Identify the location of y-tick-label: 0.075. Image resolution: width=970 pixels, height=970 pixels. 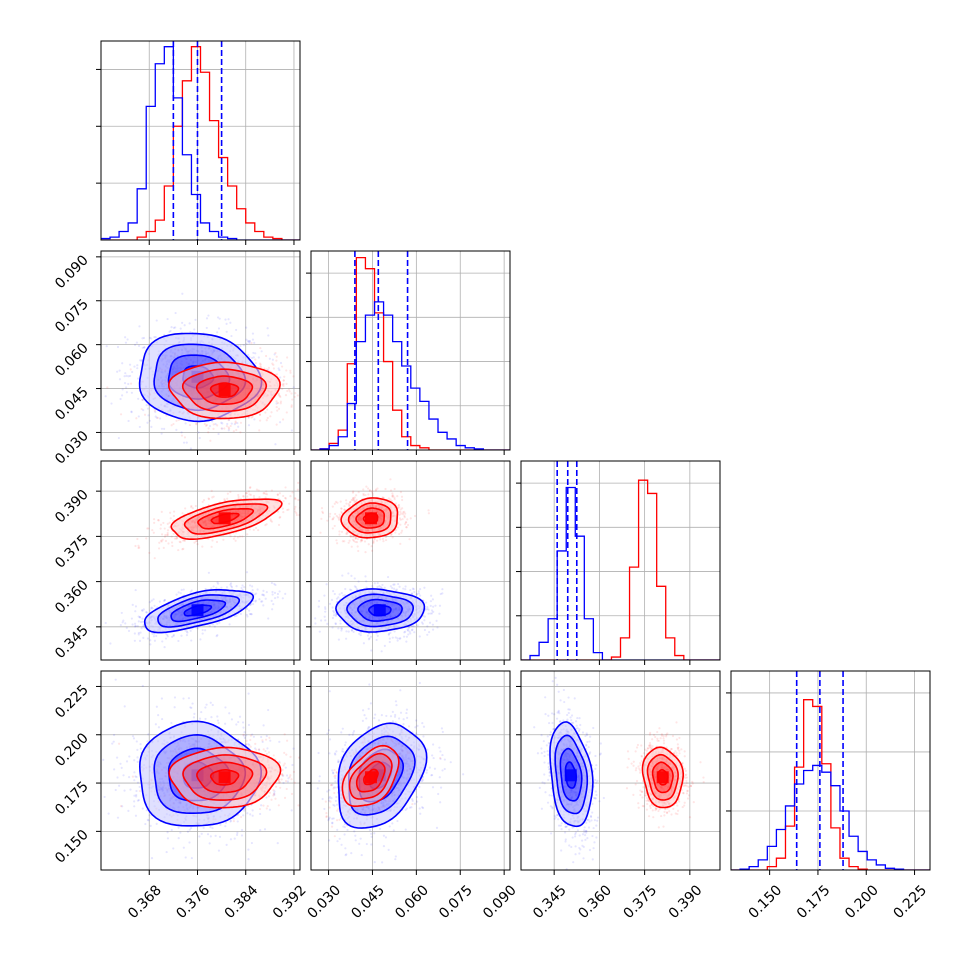
(72, 316).